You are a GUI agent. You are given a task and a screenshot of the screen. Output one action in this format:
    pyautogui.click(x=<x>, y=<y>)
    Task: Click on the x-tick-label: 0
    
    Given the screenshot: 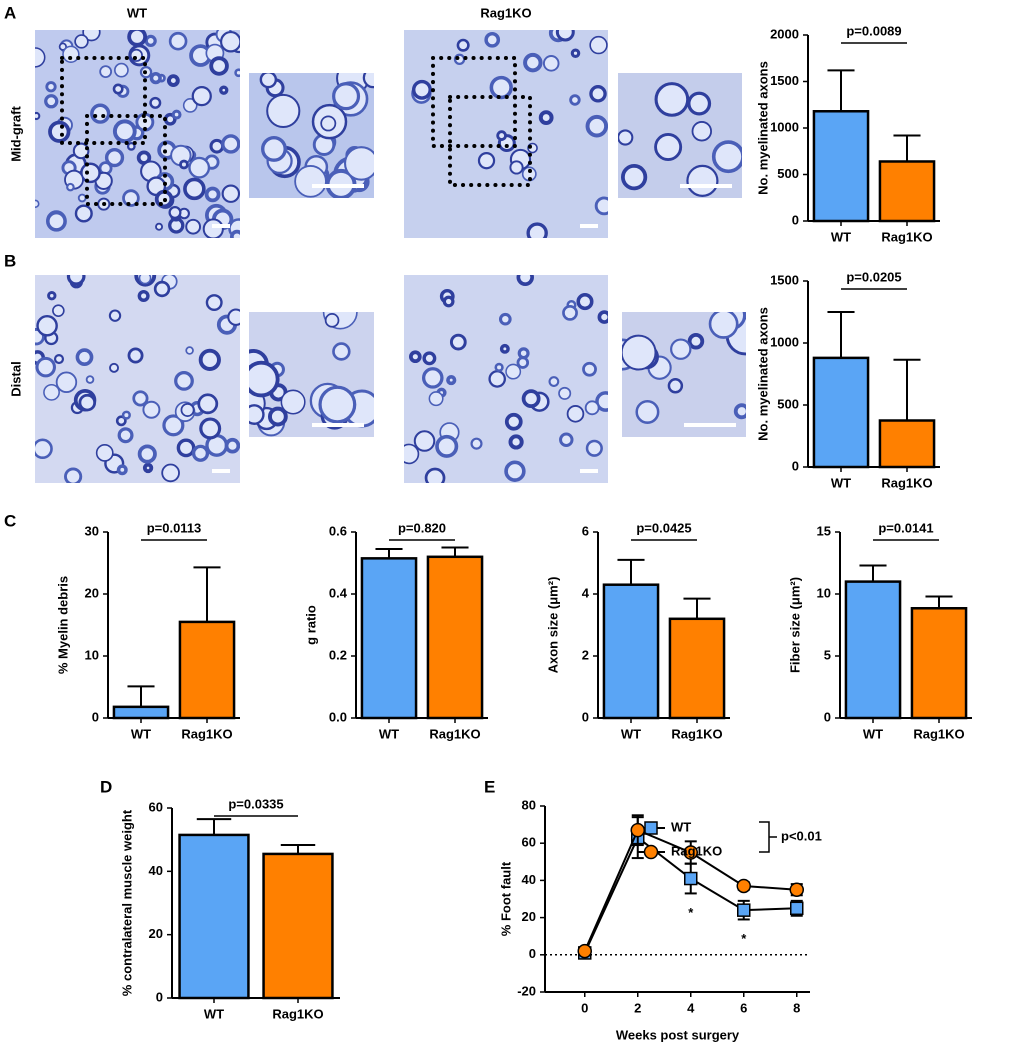 What is the action you would take?
    pyautogui.click(x=584, y=1007)
    